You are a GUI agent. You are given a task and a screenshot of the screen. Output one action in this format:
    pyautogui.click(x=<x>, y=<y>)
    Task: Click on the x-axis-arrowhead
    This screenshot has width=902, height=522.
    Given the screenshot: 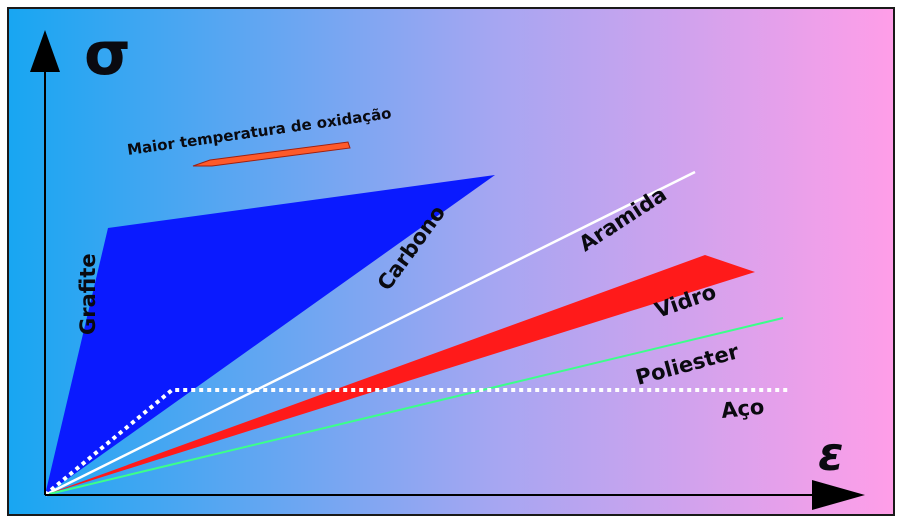 What is the action you would take?
    pyautogui.click(x=838, y=495)
    